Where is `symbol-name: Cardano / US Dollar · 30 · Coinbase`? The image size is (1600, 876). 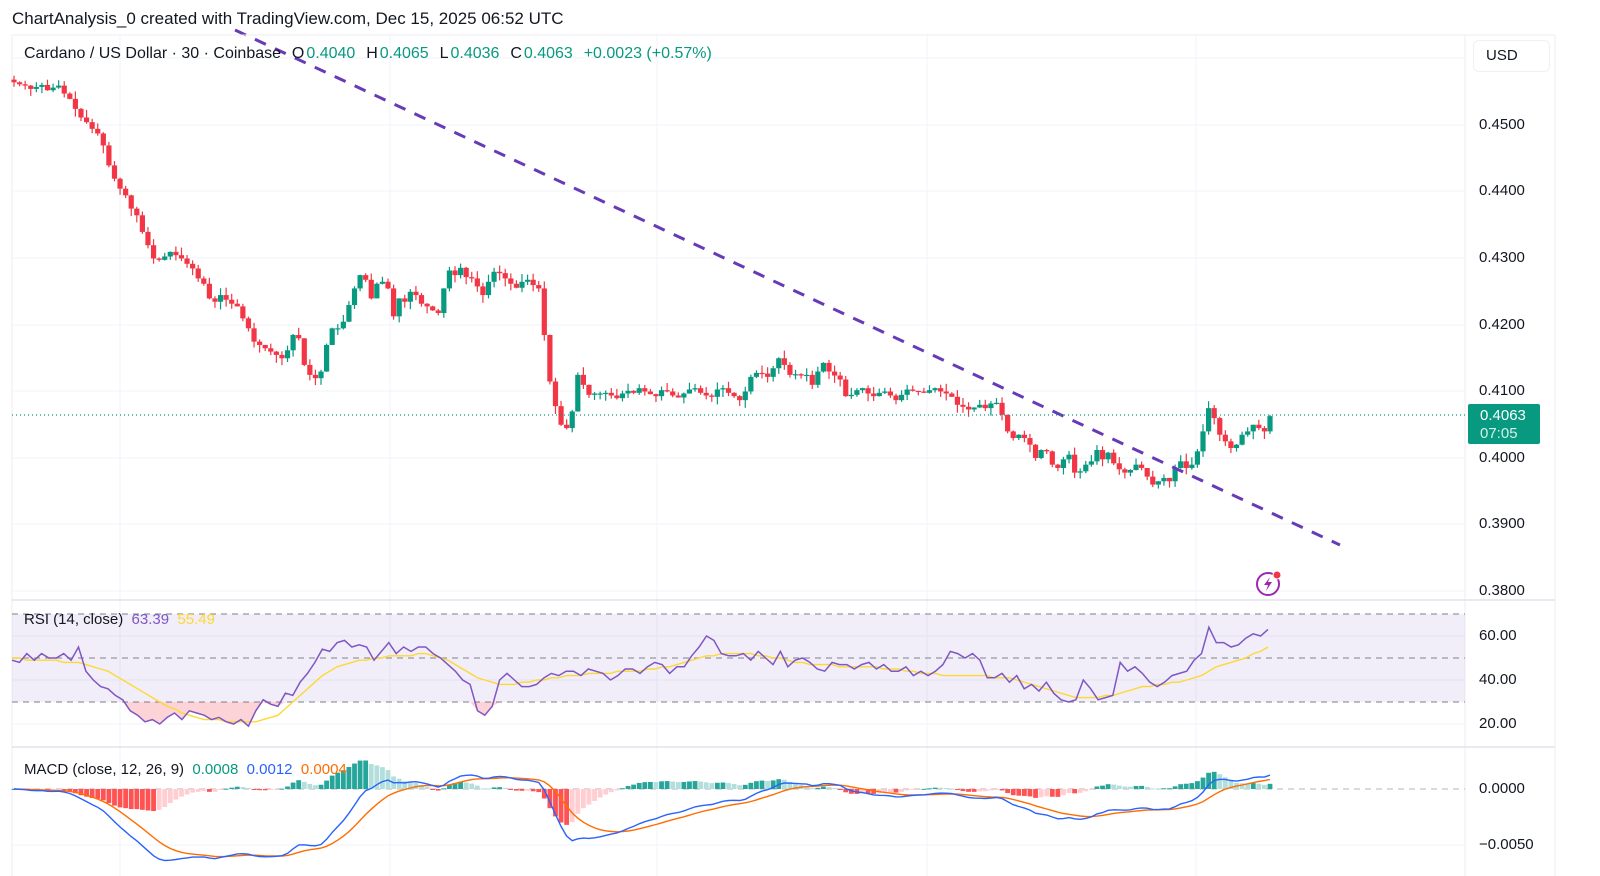
symbol-name: Cardano / US Dollar · 30 · Coinbase is located at coordinates (153, 53).